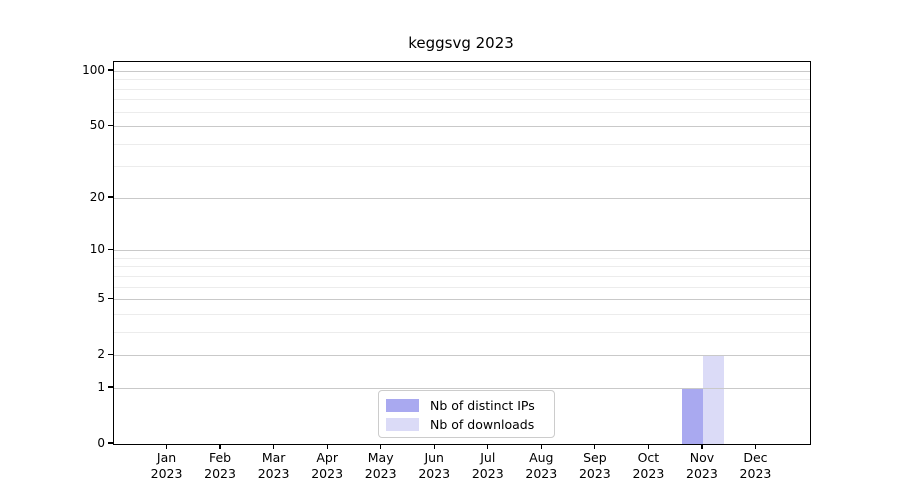  Describe the element at coordinates (434, 457) in the screenshot. I see `x-tick-month: Jun` at that location.